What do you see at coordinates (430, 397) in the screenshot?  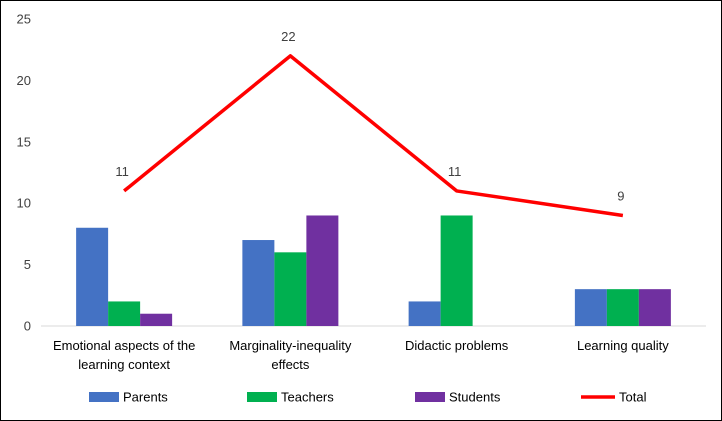 I see `legend-swatch-students` at bounding box center [430, 397].